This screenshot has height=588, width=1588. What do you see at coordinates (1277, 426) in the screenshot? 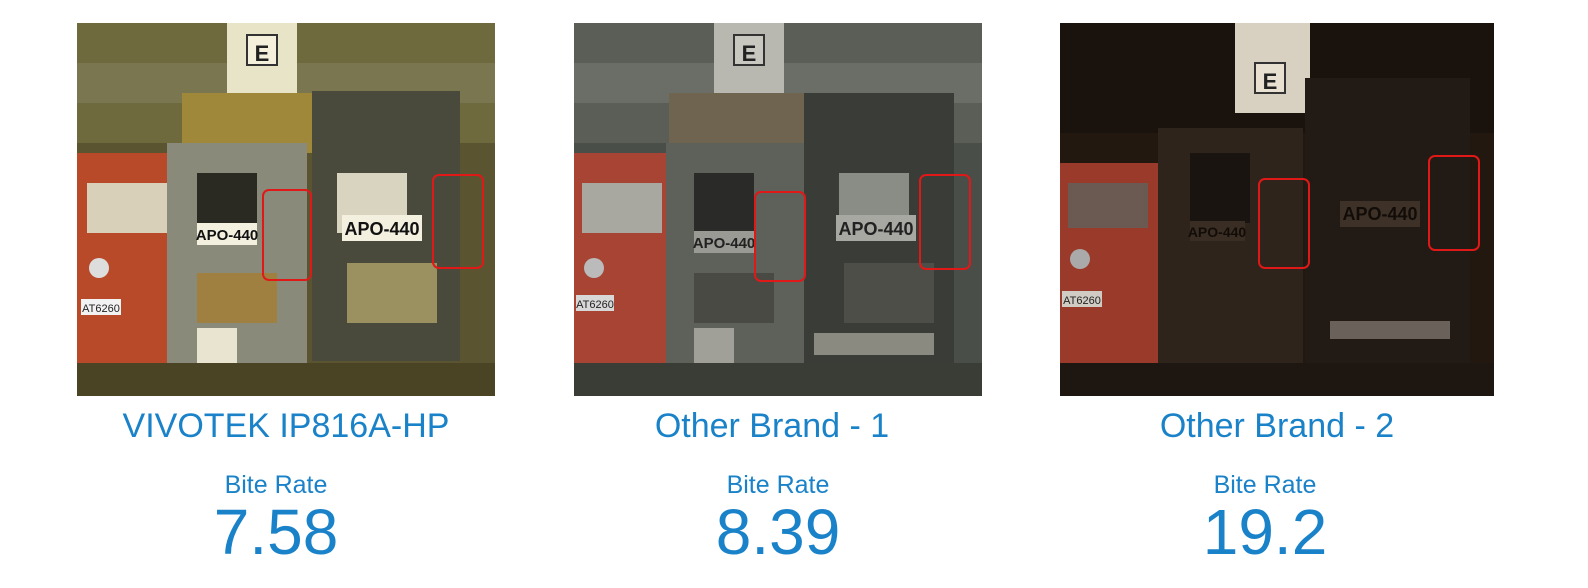
I see `camera-caption: Other Brand - 2` at bounding box center [1277, 426].